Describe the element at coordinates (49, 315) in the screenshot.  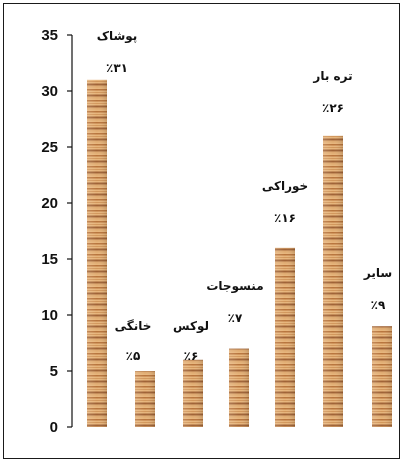
I see `y-tick-label: 10` at that location.